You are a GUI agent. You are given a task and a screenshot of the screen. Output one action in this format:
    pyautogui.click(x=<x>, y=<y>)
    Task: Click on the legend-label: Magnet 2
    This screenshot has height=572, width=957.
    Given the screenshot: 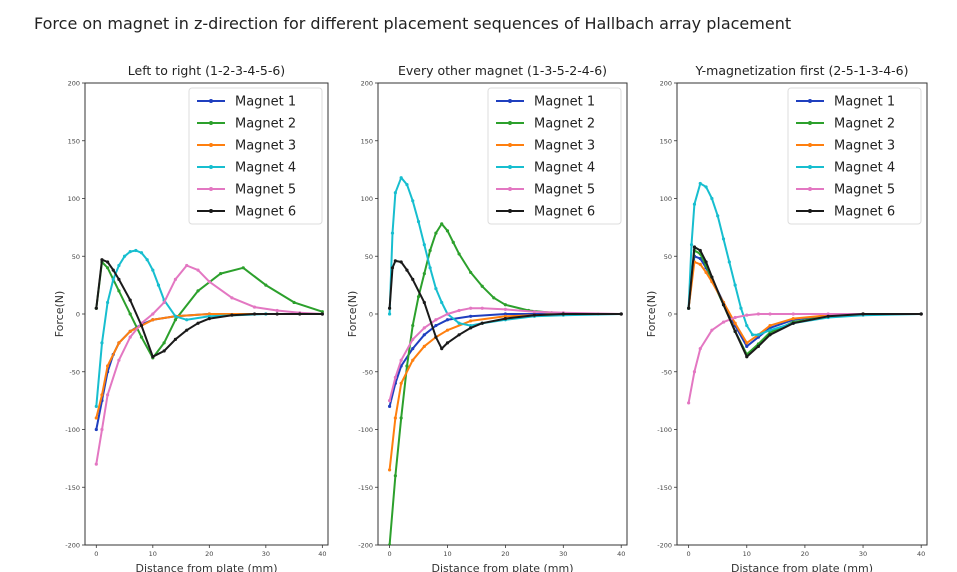 What is the action you would take?
    pyautogui.click(x=564, y=124)
    